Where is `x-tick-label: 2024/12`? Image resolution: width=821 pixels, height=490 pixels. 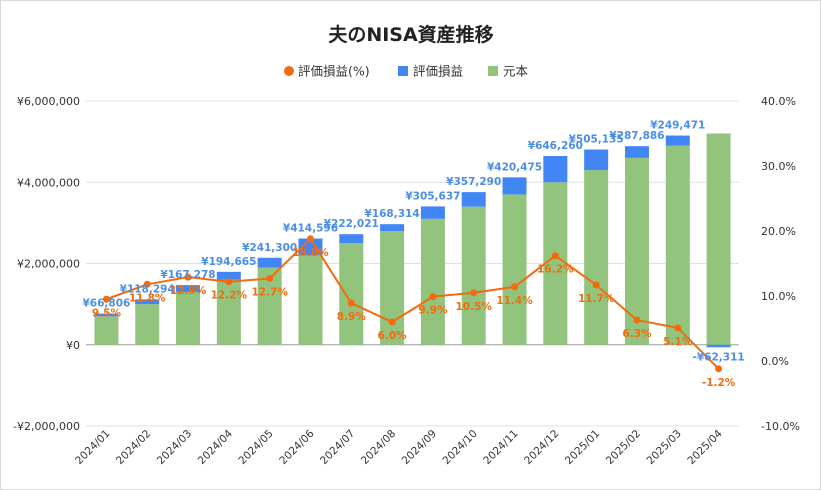 x-tick-label: 2024/12 is located at coordinates (541, 447).